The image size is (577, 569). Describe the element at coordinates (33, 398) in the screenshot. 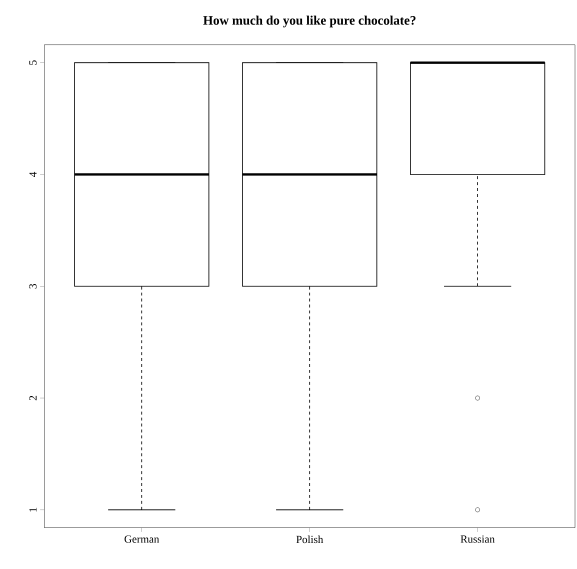

I see `y-tick-label: 2` at that location.